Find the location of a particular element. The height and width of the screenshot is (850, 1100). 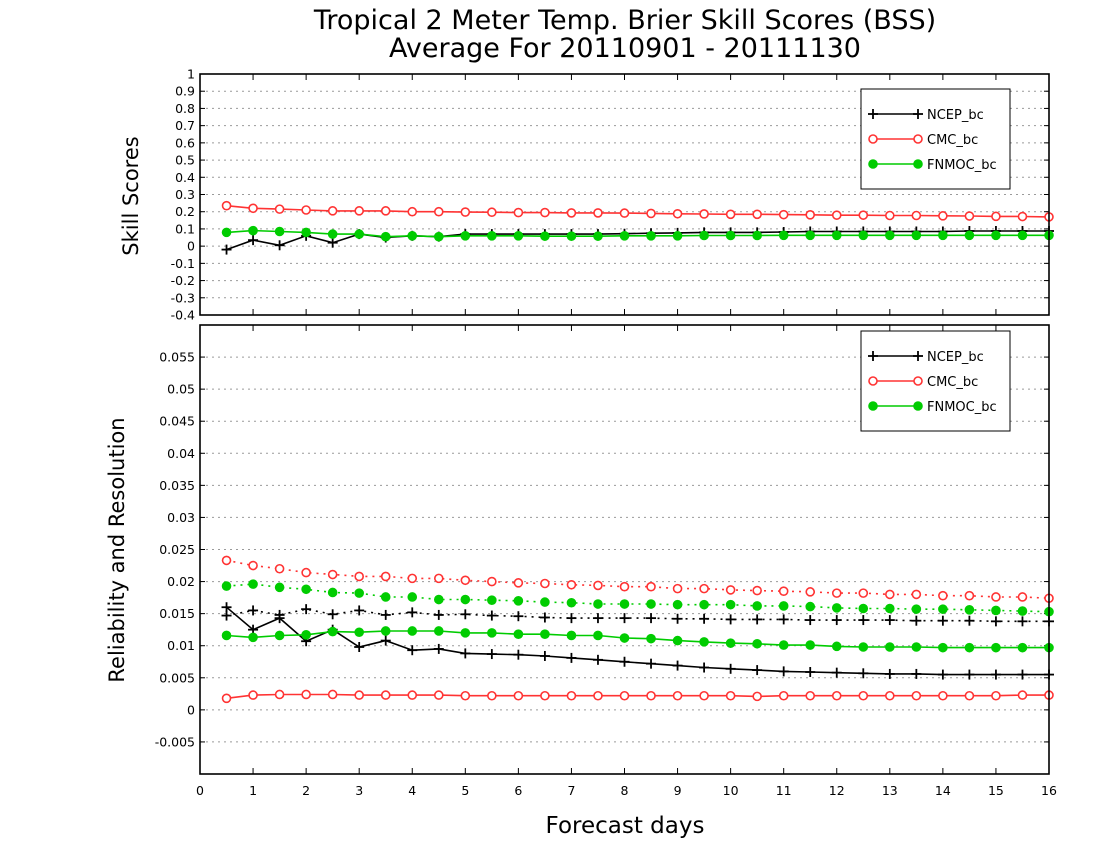

y-tick-label: 0.1 is located at coordinates (185, 228).